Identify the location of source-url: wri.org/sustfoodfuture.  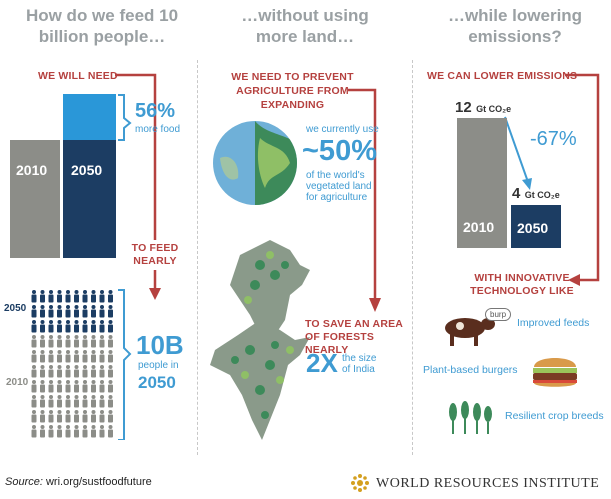
(98, 482).